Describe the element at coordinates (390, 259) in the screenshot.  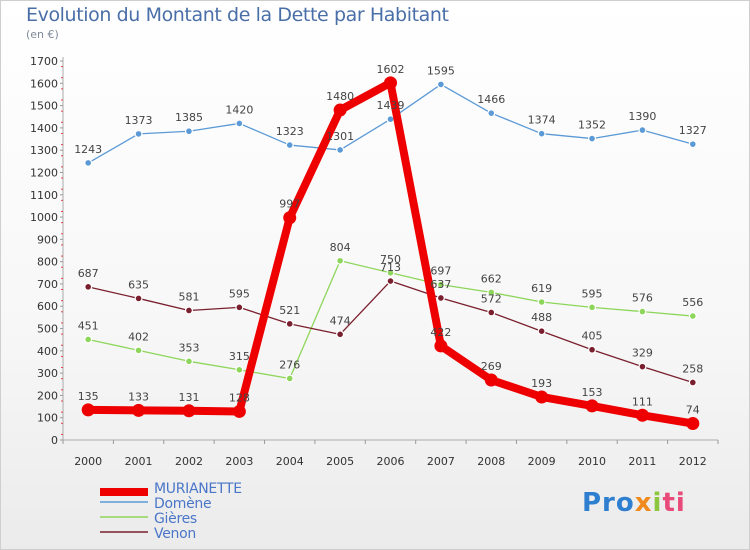
I see `data-label: 750` at that location.